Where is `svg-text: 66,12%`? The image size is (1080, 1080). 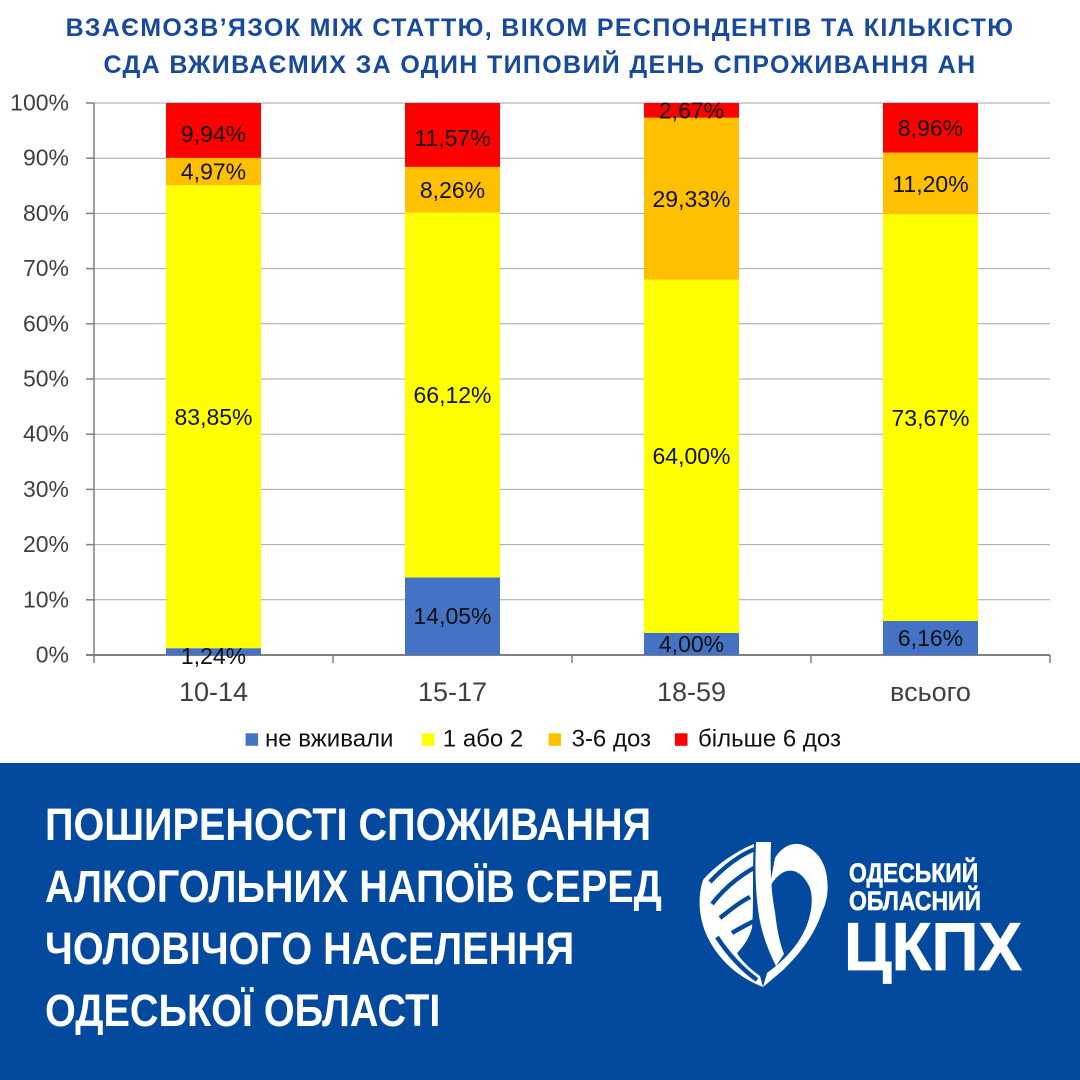
svg-text: 66,12% is located at coordinates (452, 395).